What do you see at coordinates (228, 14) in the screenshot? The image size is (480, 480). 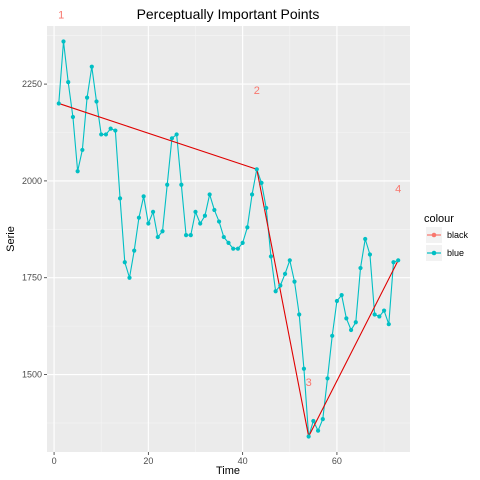 I see `chart-title: Perceptually Important Points` at bounding box center [228, 14].